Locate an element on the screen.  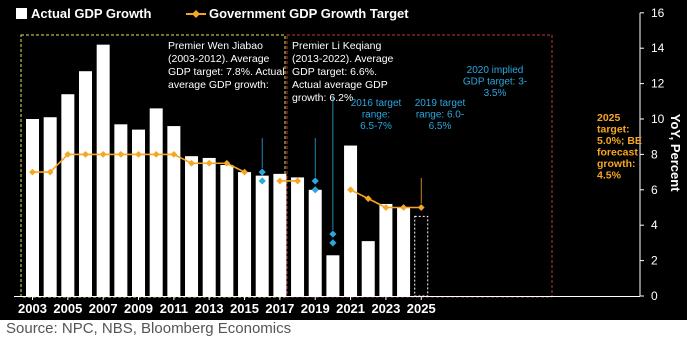
legend-bars-swatch is located at coordinates (21, 13).